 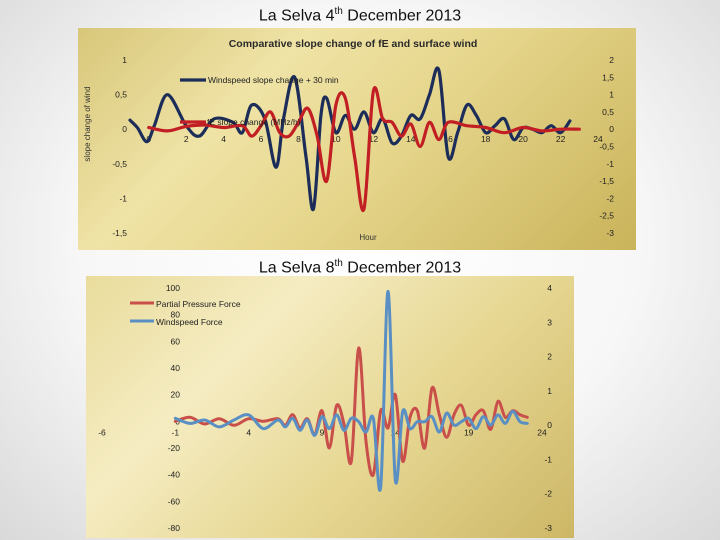 What do you see at coordinates (608, 112) in the screenshot?
I see `chart1-y-right-tick: 0,5` at bounding box center [608, 112].